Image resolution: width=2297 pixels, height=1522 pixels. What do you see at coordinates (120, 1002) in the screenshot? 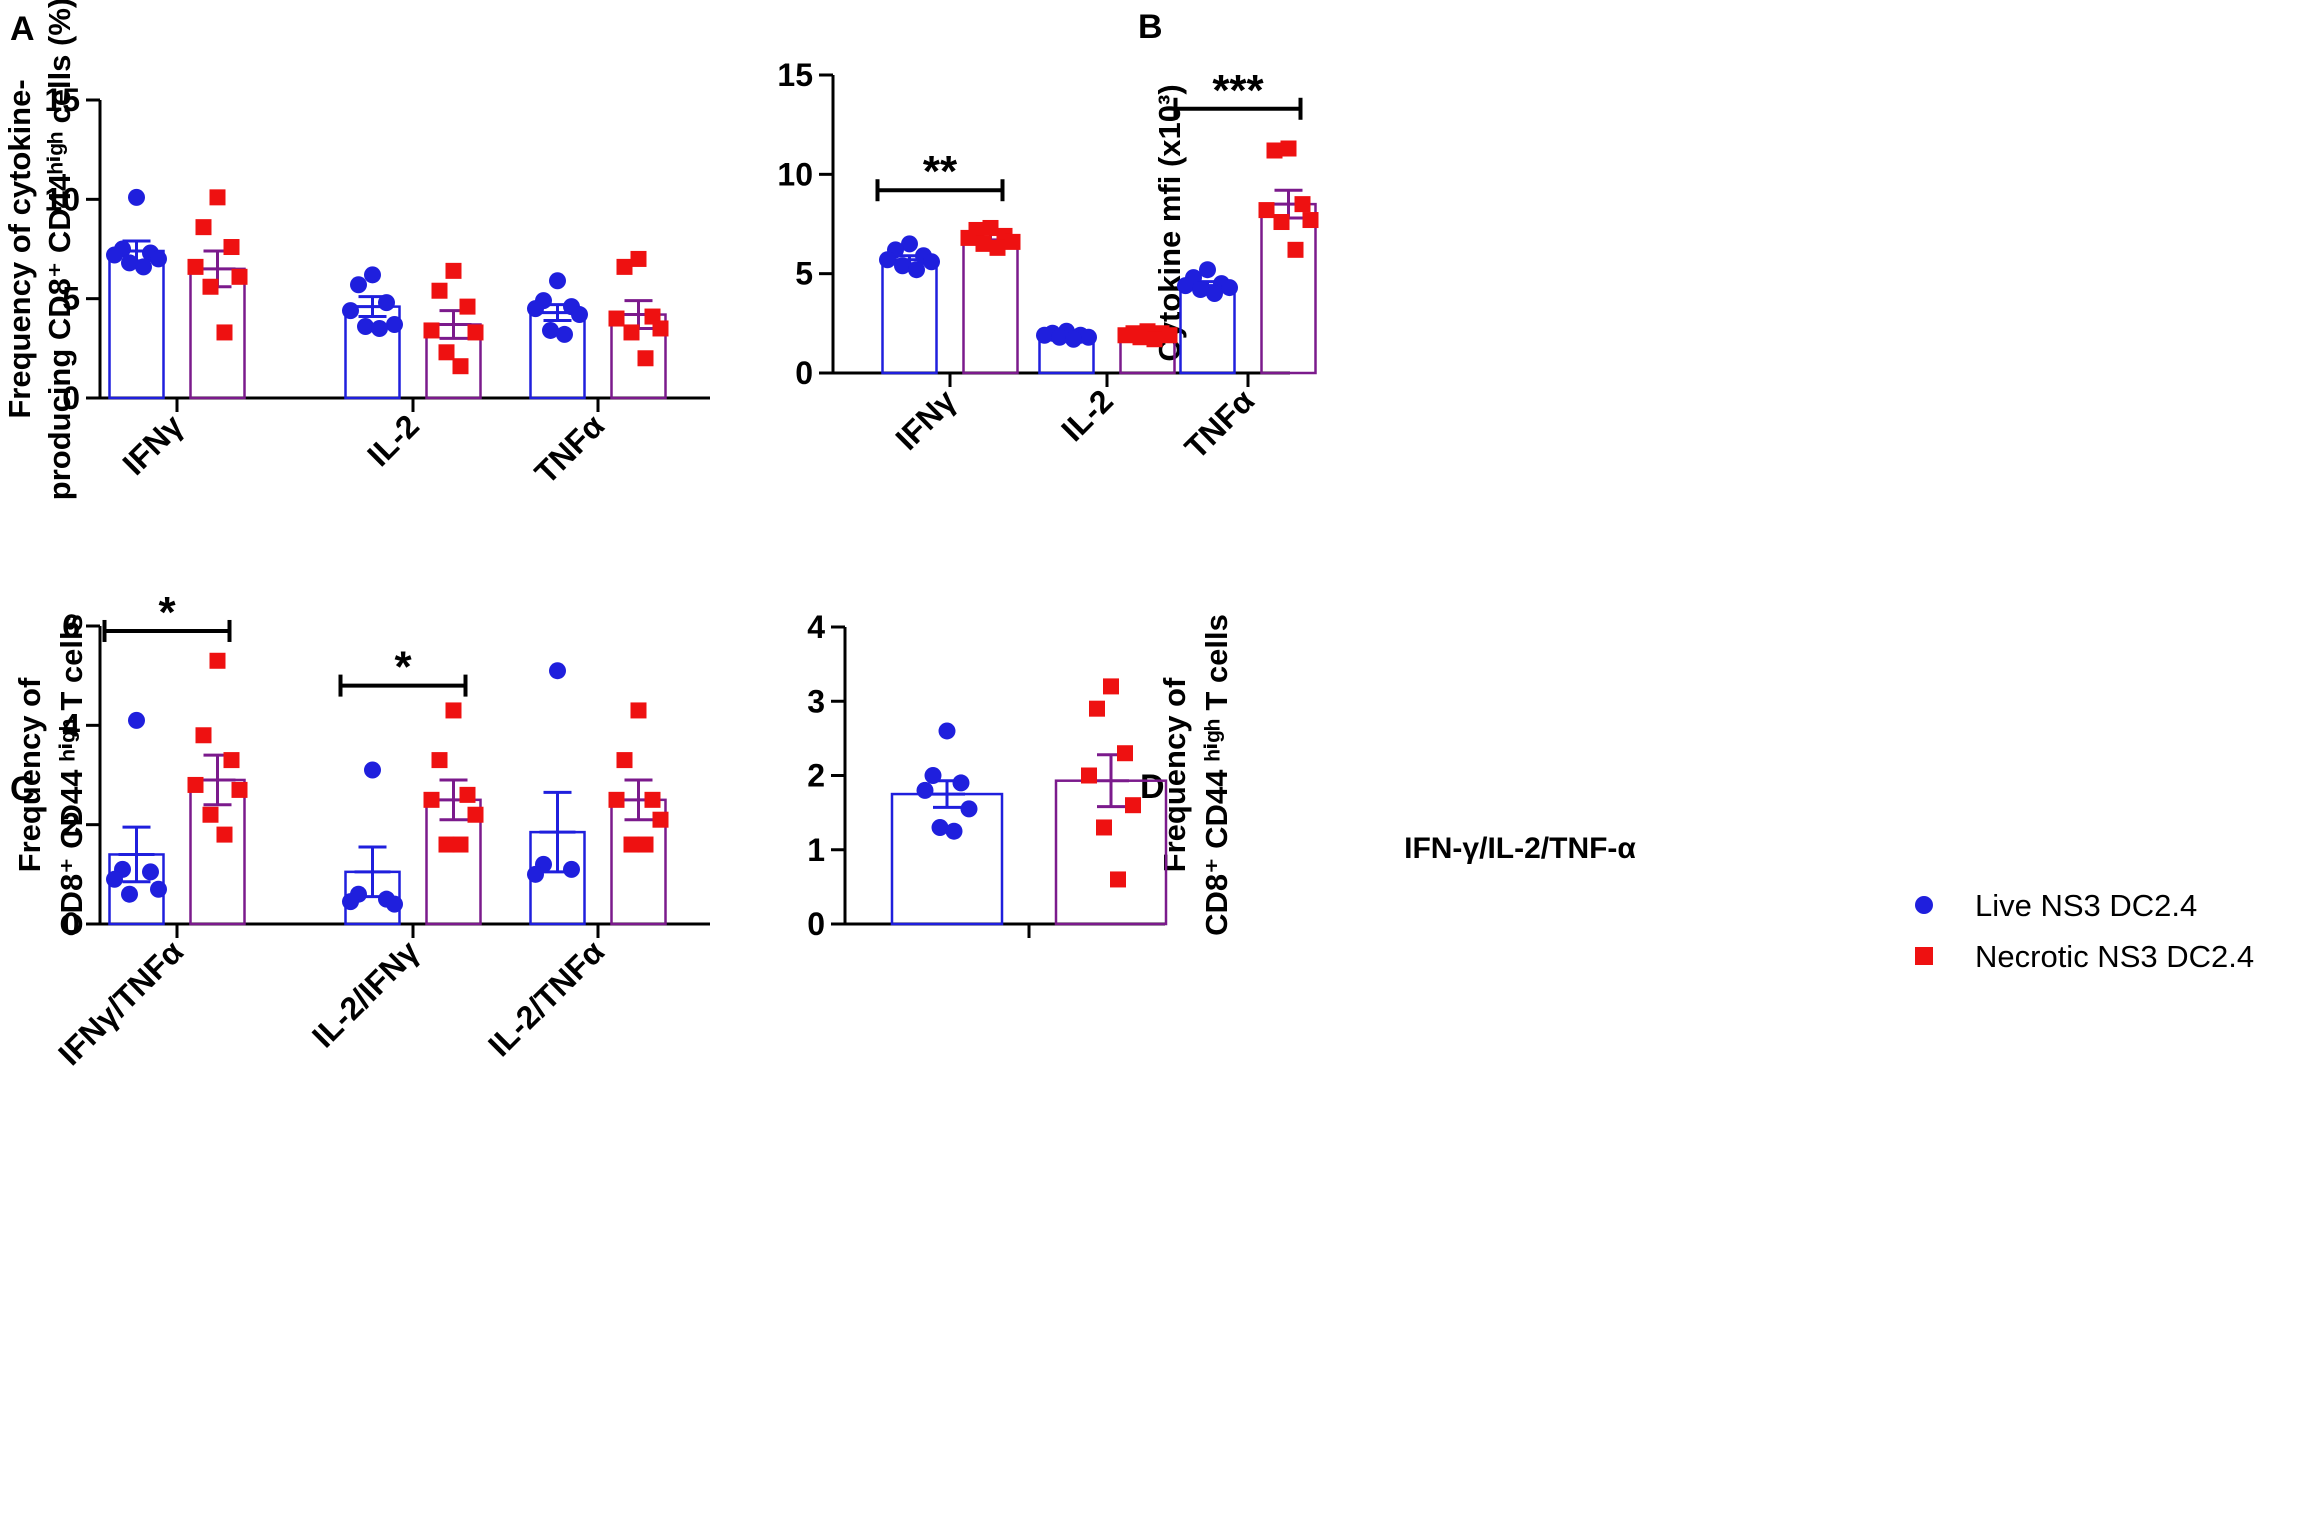
I see `x-category-label: IFNγ/TNFα` at bounding box center [120, 1002].